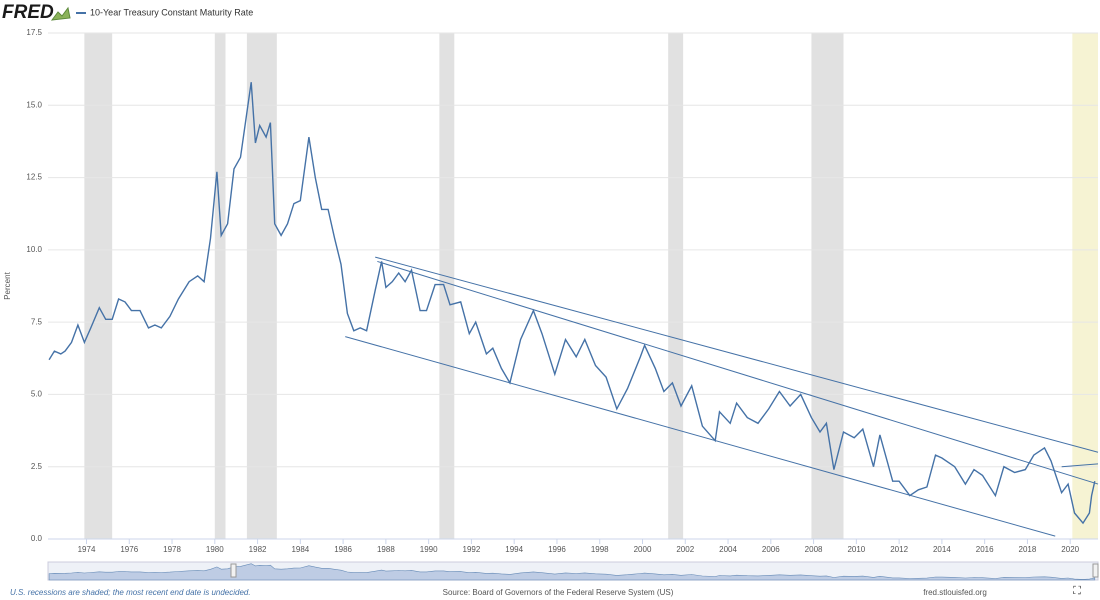 Image resolution: width=1100 pixels, height=600 pixels. I want to click on y-tick-label: 5.0, so click(37, 394).